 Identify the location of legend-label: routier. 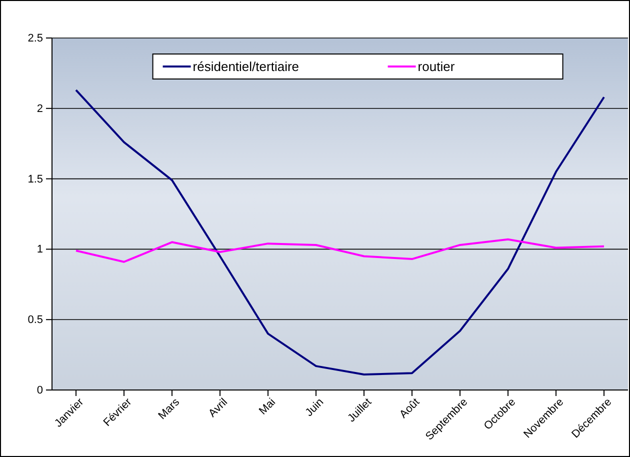
(437, 66).